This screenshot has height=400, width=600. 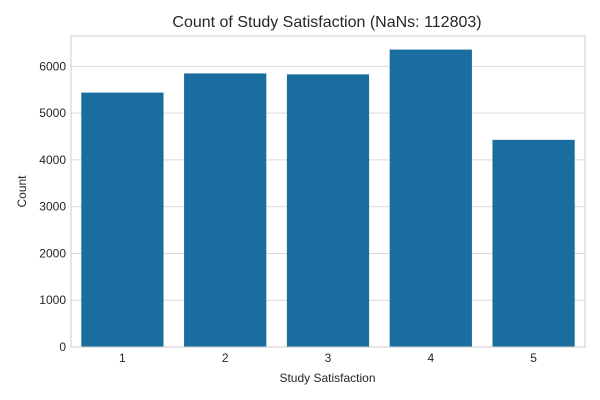 I want to click on x-tick-label: 4, so click(x=430, y=358).